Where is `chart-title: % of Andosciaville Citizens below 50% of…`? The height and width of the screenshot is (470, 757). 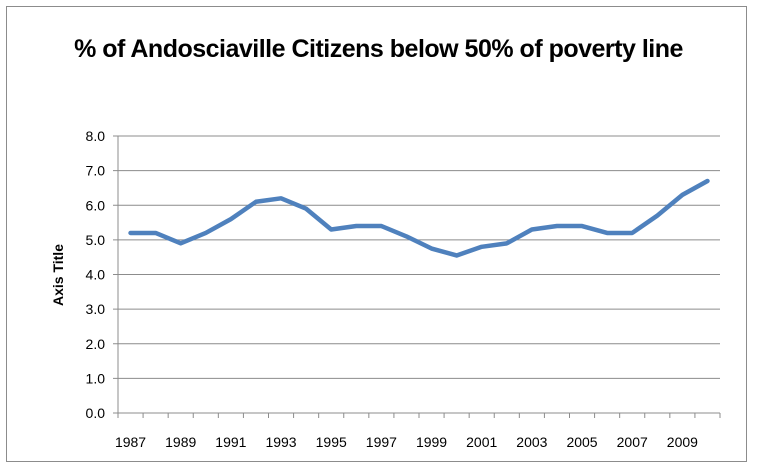 chart-title: % of Andosciaville Citizens below 50% of… is located at coordinates (378, 49).